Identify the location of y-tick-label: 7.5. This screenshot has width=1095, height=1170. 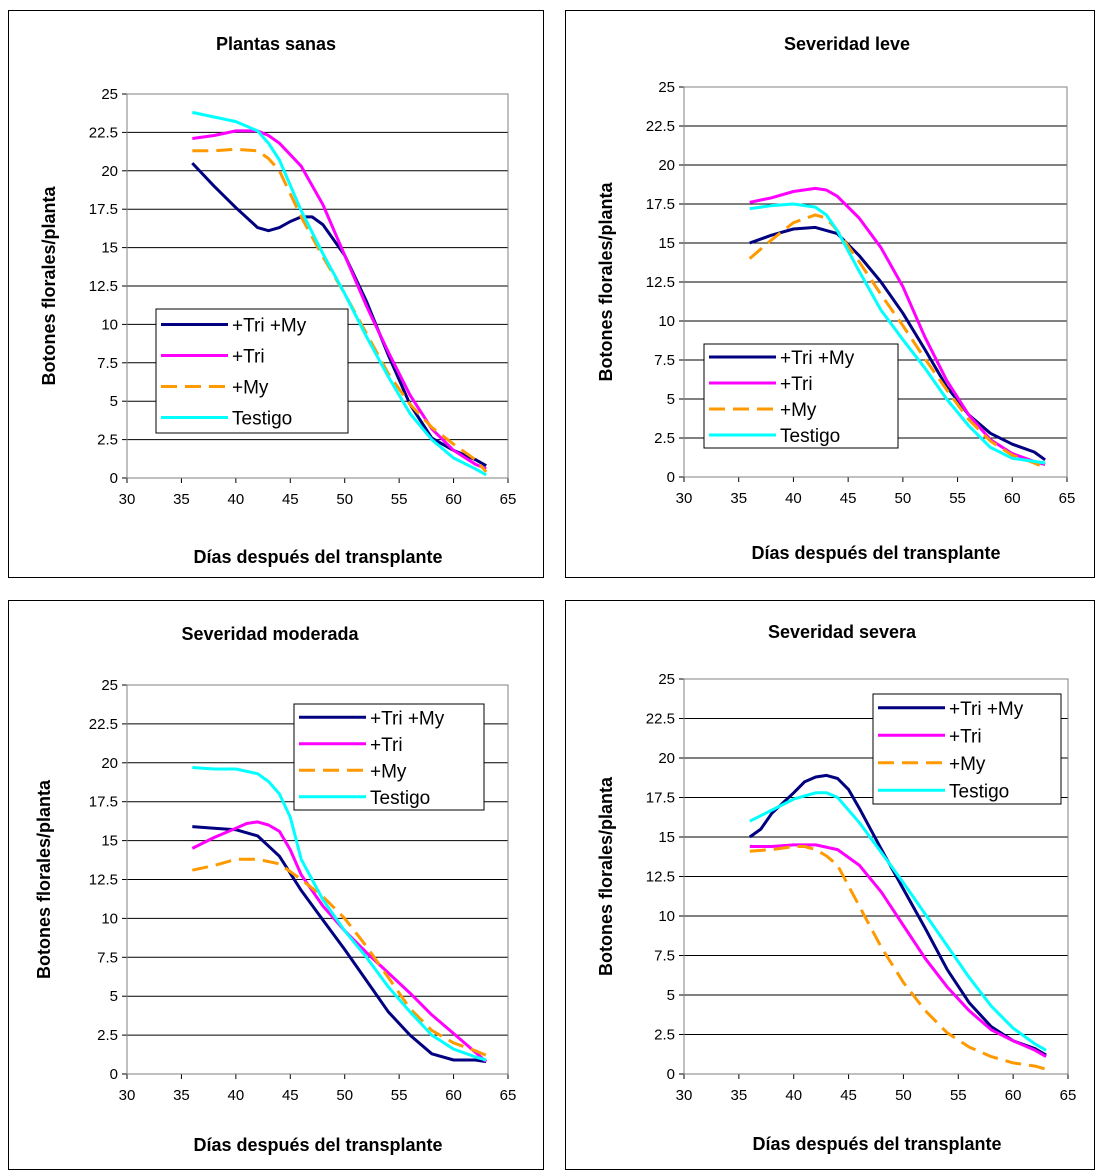
(107, 957).